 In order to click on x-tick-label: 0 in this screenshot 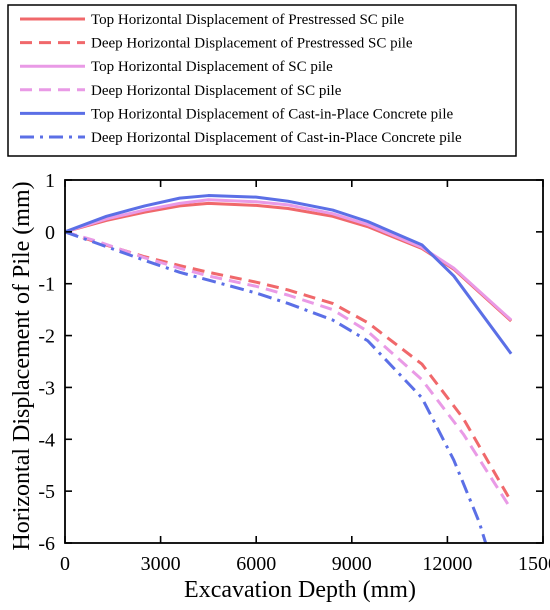, I will do `click(65, 564)`.